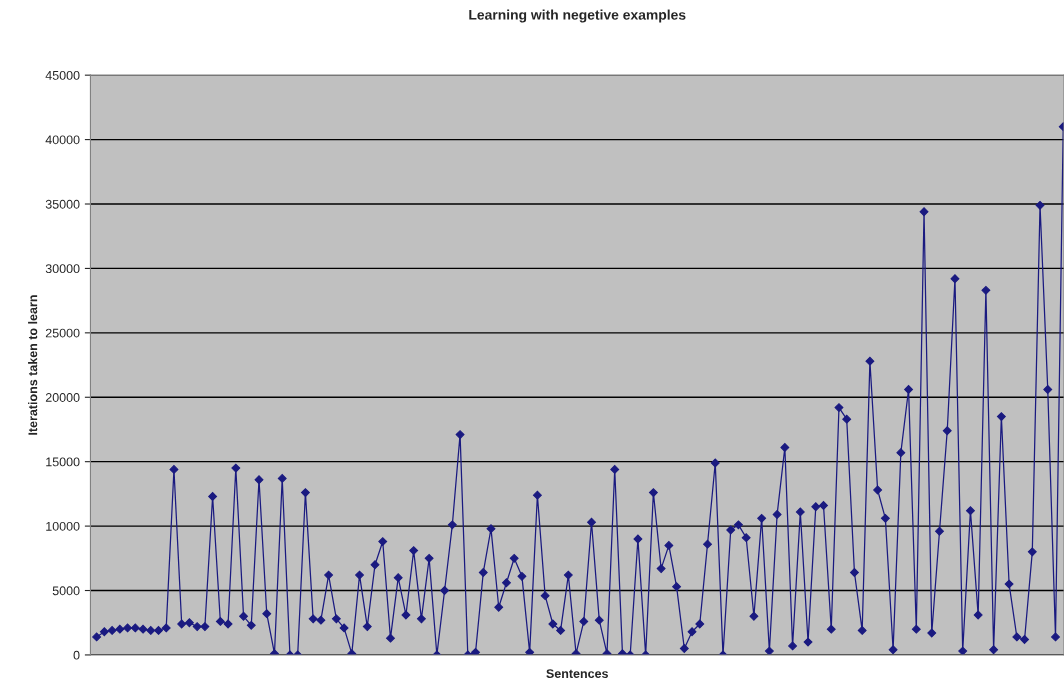 This screenshot has width=1064, height=696. I want to click on y-tick-label: 0, so click(76, 655).